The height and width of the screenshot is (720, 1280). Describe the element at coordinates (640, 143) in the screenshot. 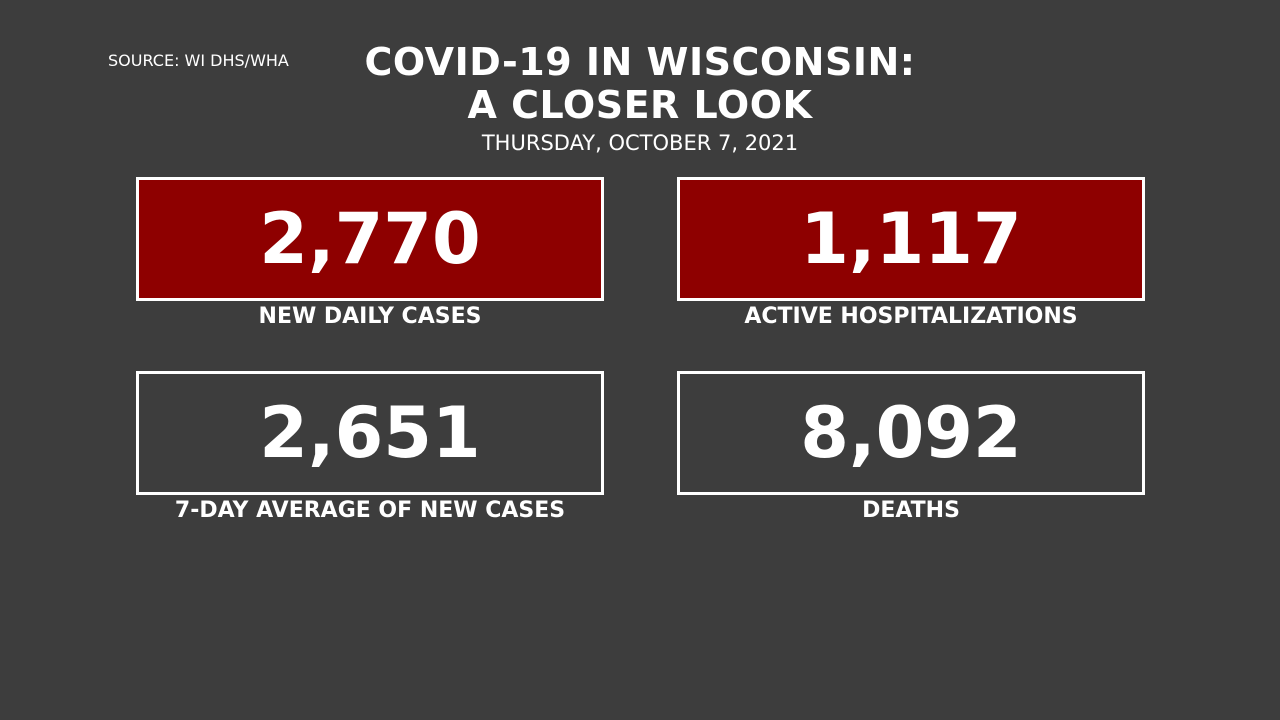

I see `date: THURSDAY, OCTOBER 7, 2021` at that location.